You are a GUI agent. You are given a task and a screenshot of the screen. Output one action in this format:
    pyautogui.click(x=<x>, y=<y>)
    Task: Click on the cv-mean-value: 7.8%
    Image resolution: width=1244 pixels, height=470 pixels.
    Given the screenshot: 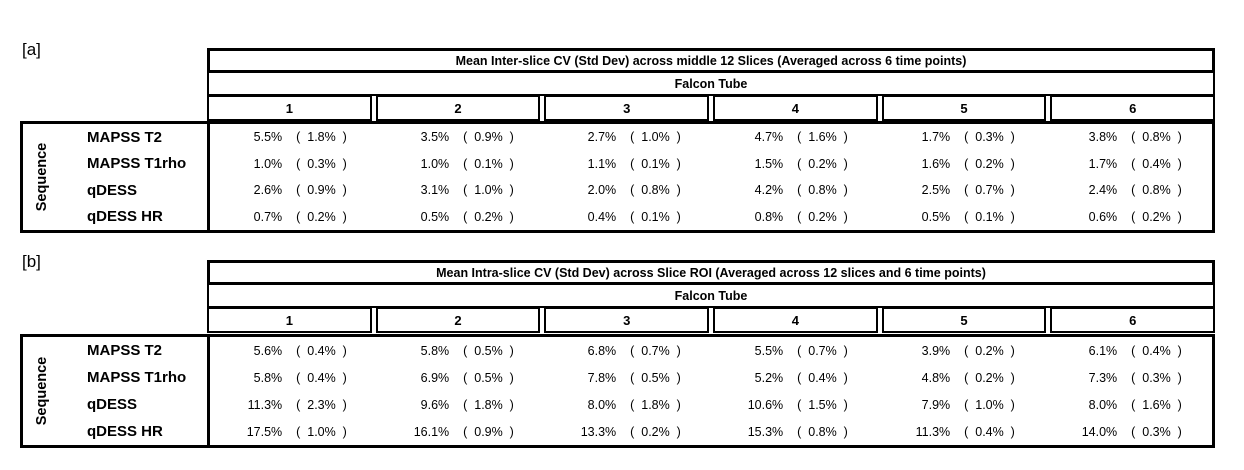 What is the action you would take?
    pyautogui.click(x=602, y=377)
    